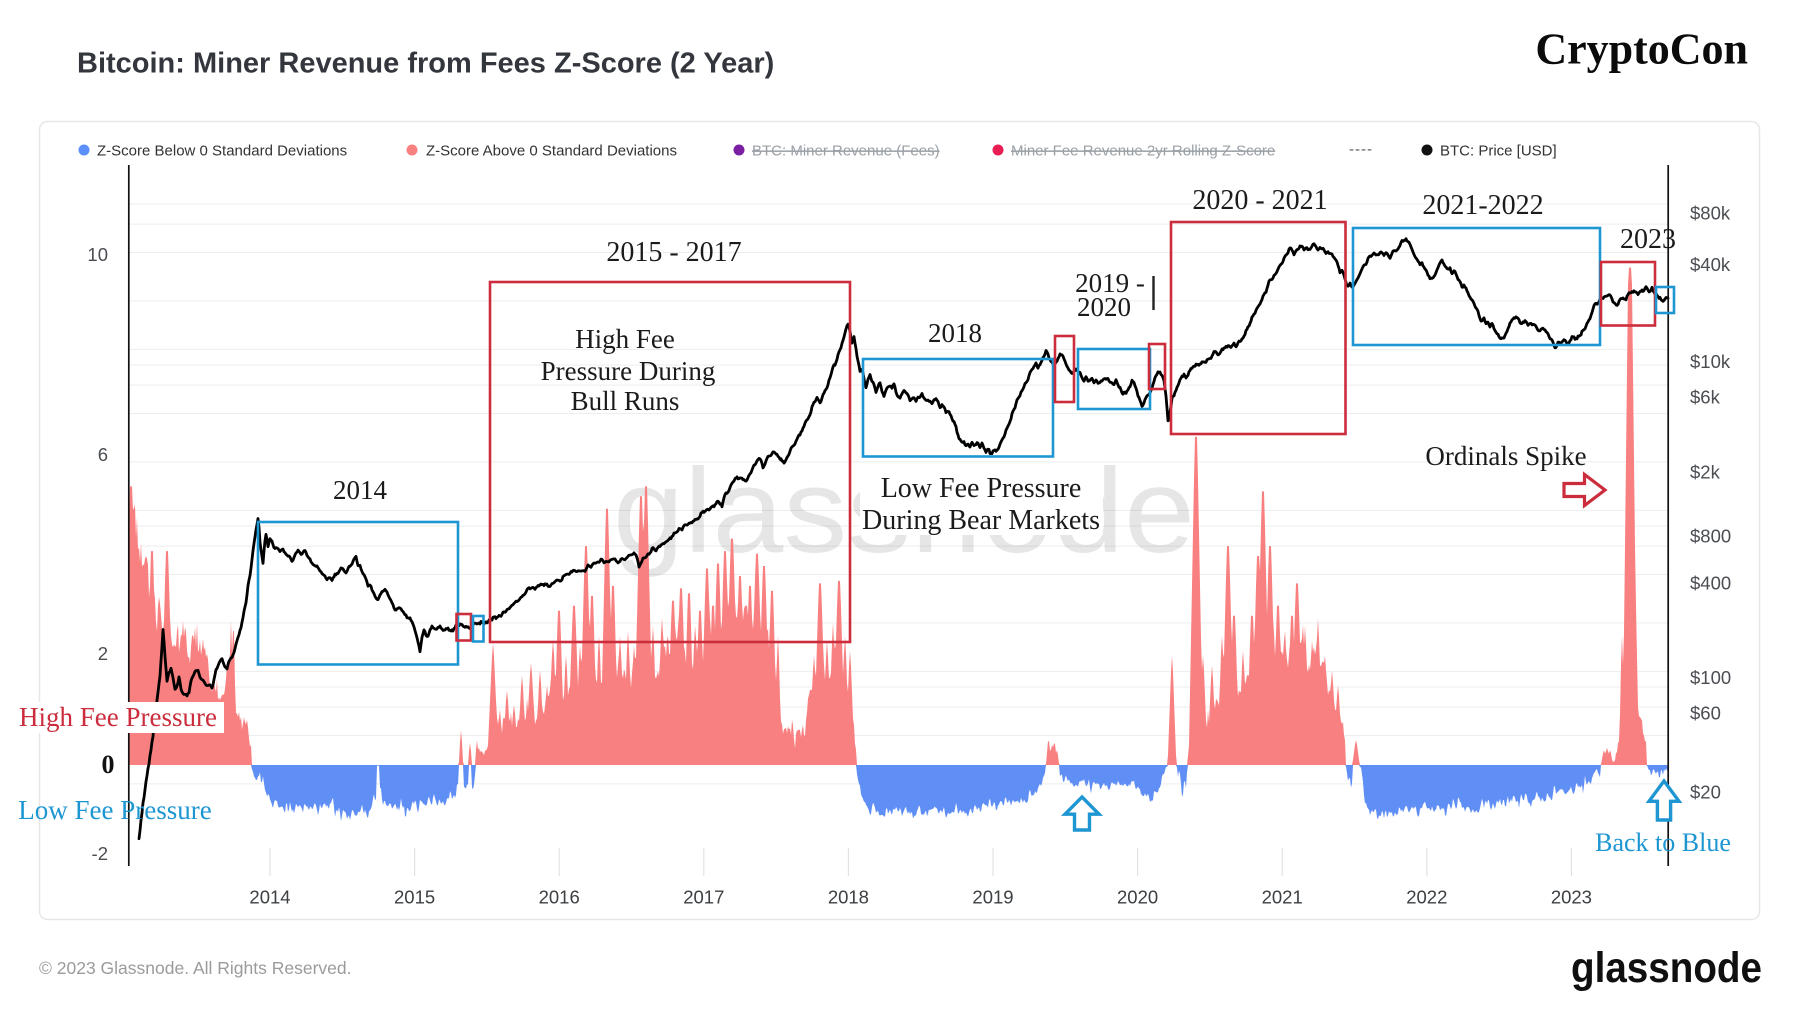 The height and width of the screenshot is (1013, 1800). I want to click on svg-text: $20, so click(1705, 792).